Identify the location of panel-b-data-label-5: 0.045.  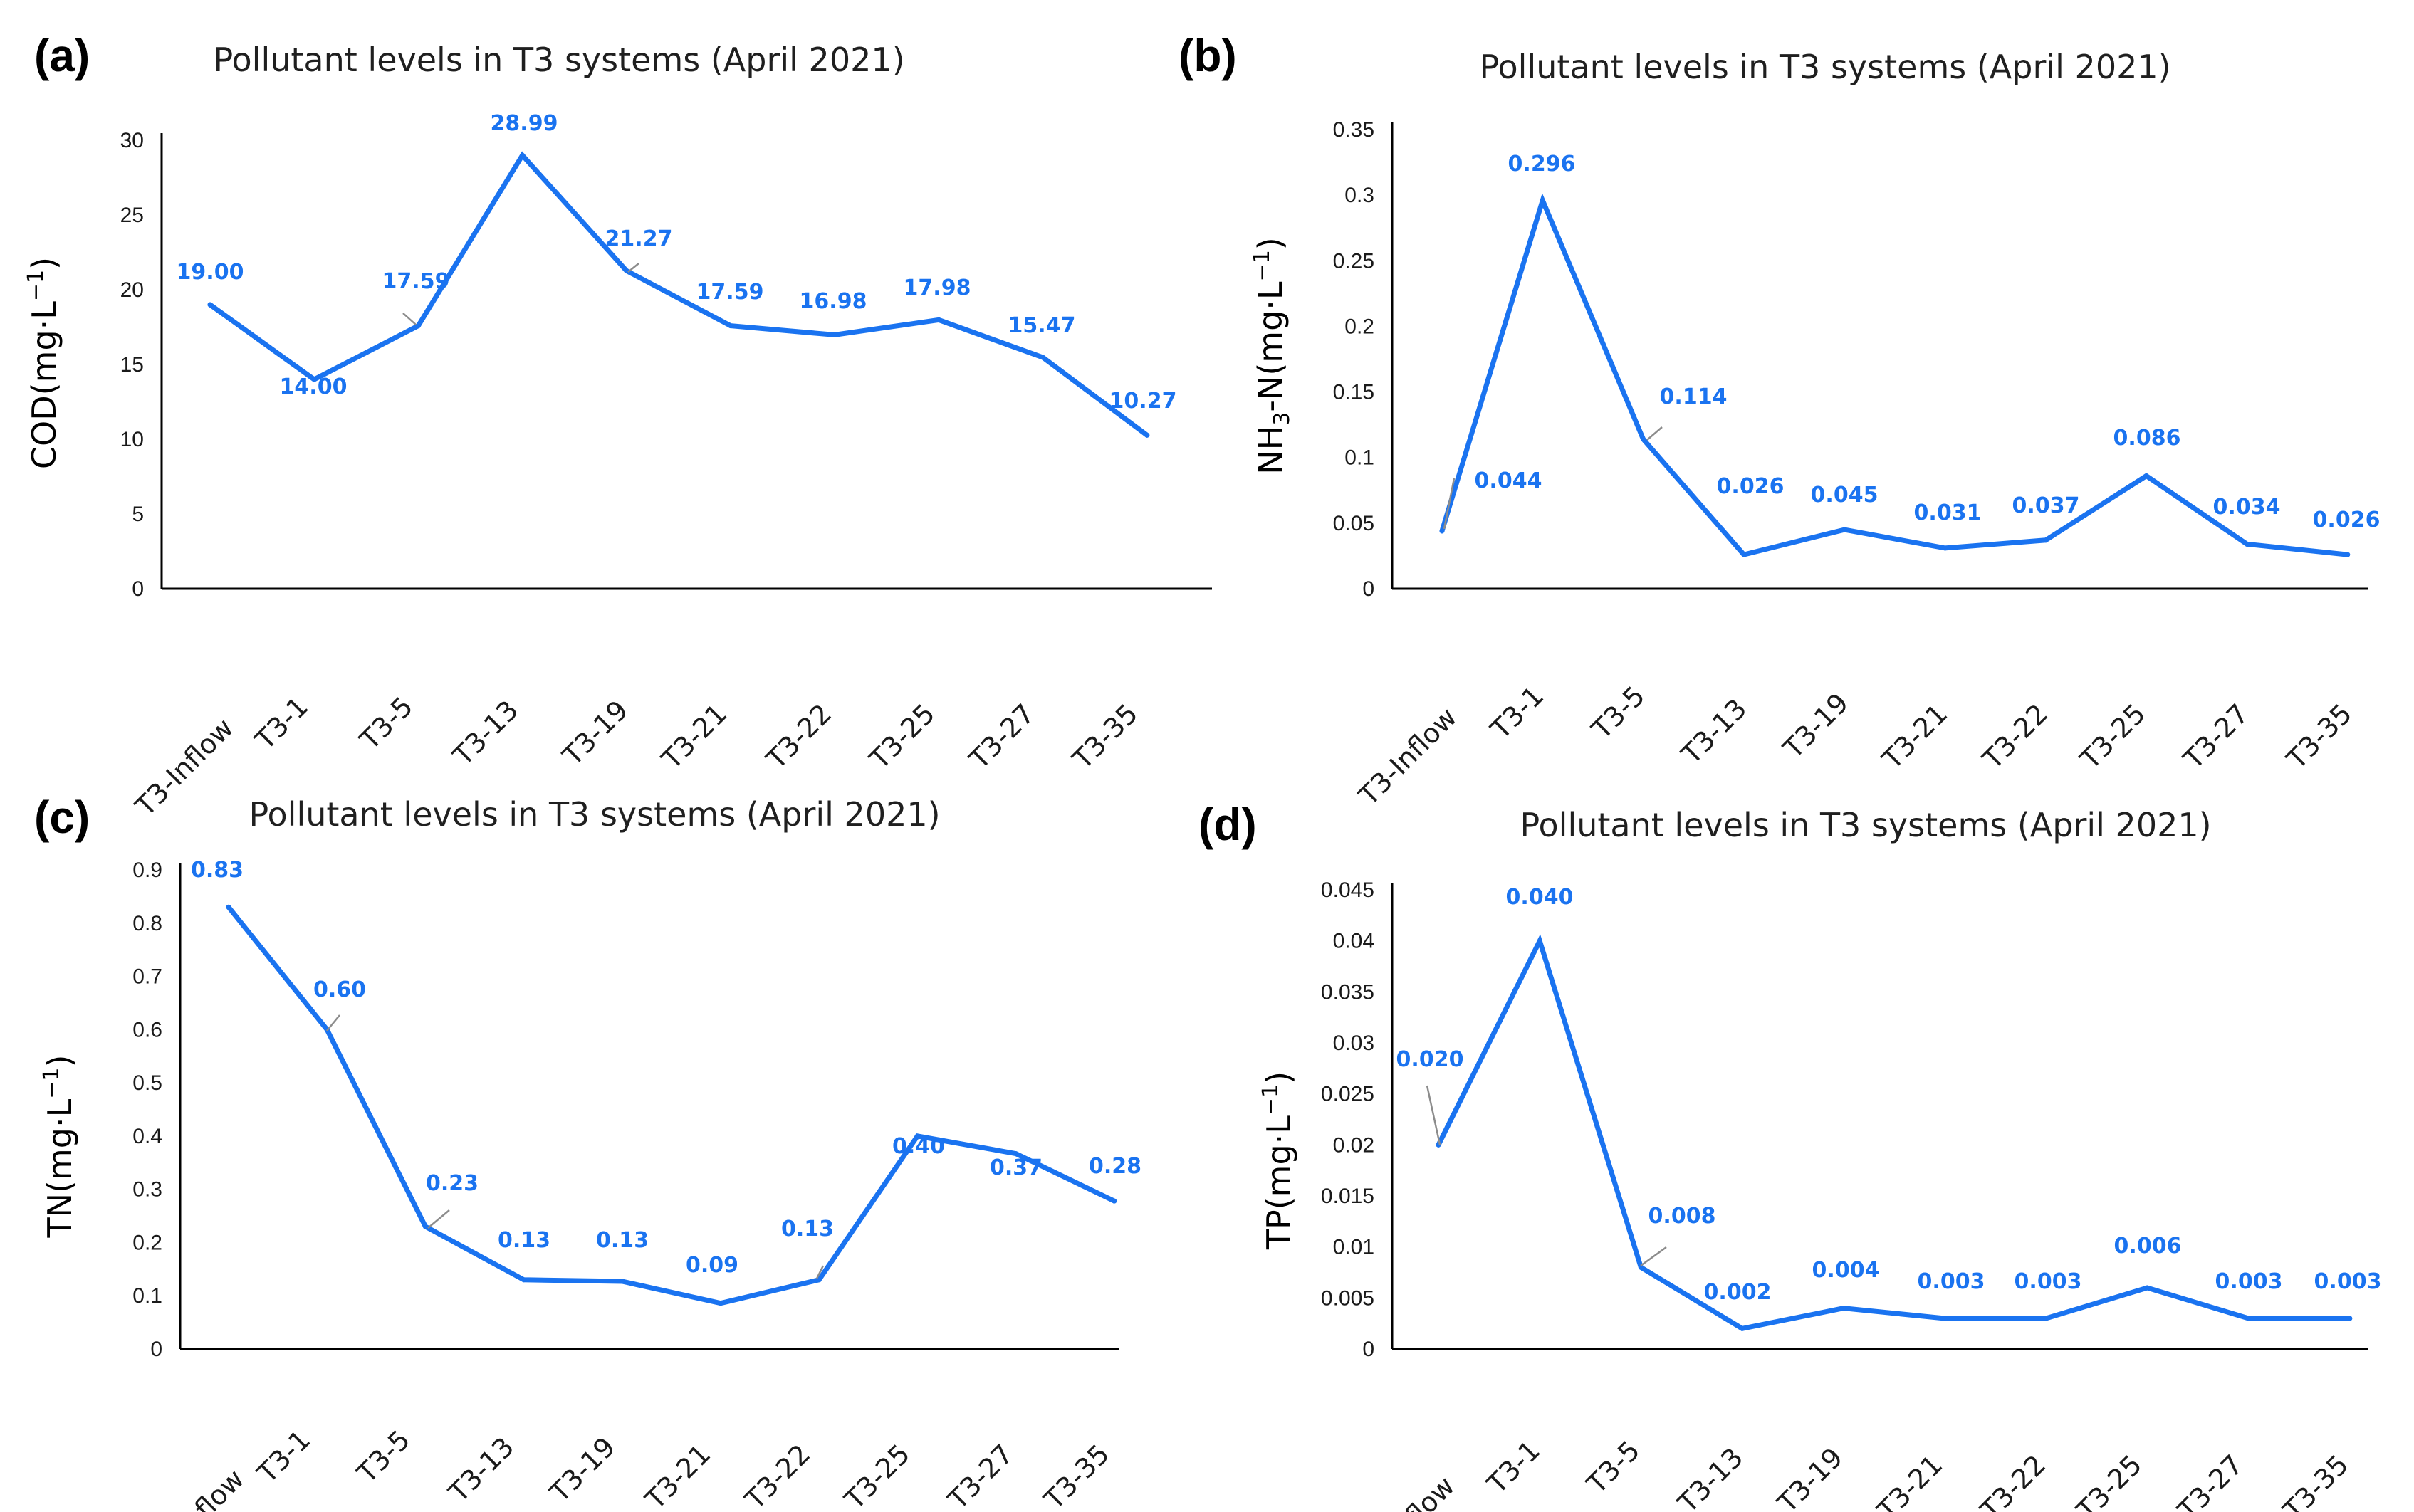
(1845, 495).